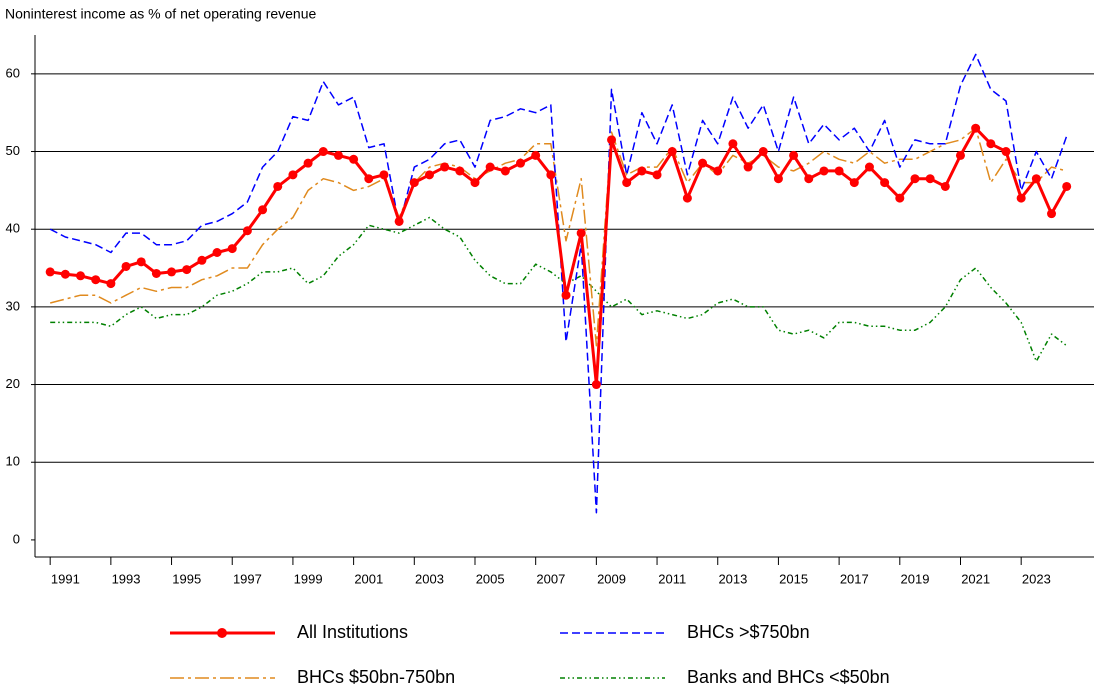 The width and height of the screenshot is (1099, 692). Describe the element at coordinates (13, 150) in the screenshot. I see `y-tick-label: 50` at that location.